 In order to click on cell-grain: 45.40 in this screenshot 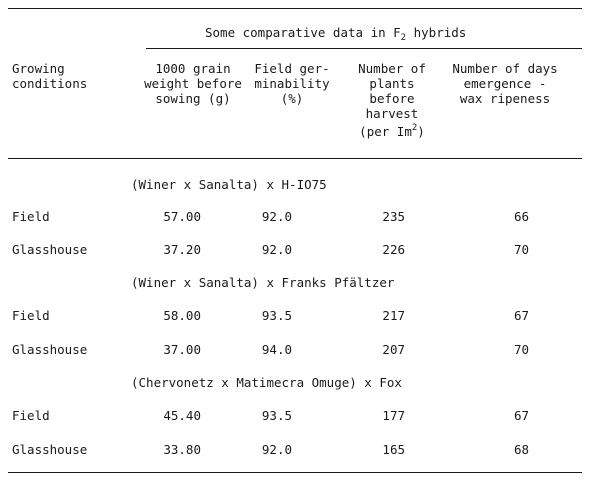, I will do `click(182, 415)`.